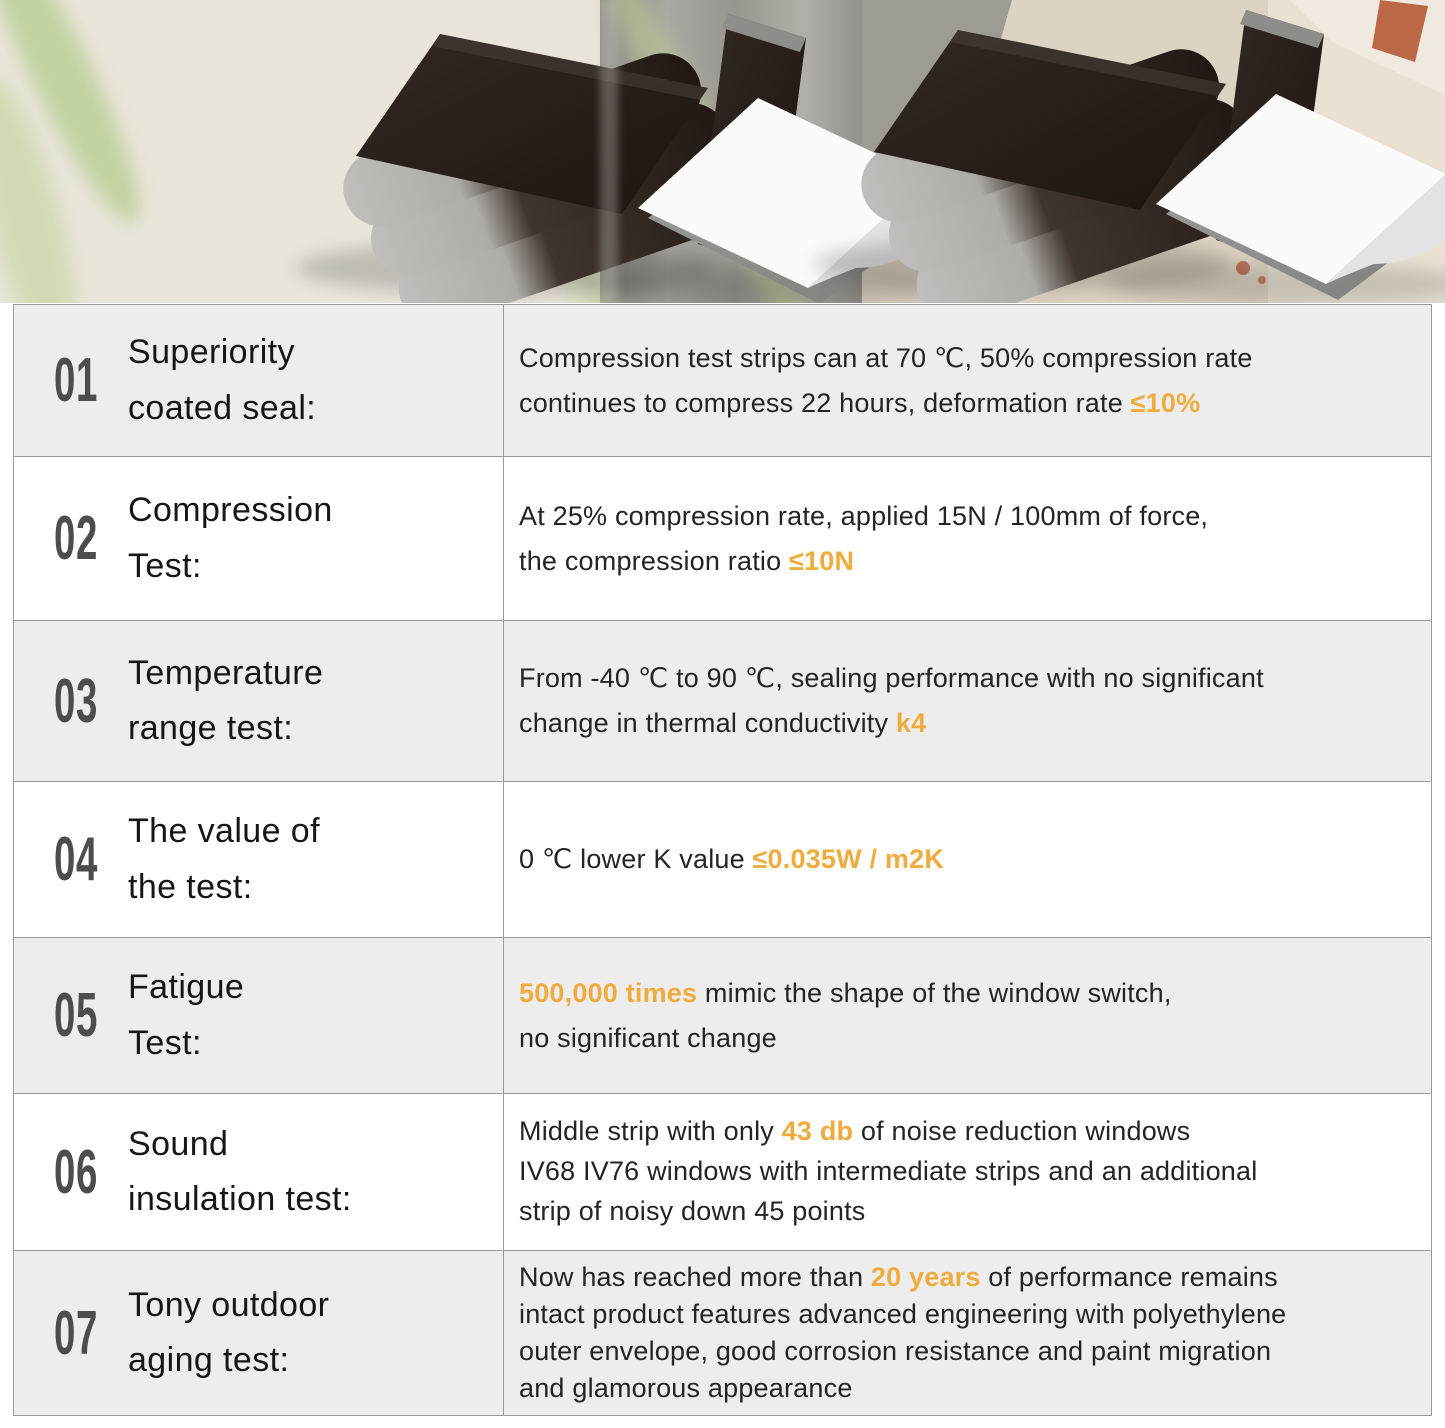 The height and width of the screenshot is (1428, 1445). I want to click on highlighted-value: k4, so click(911, 723).